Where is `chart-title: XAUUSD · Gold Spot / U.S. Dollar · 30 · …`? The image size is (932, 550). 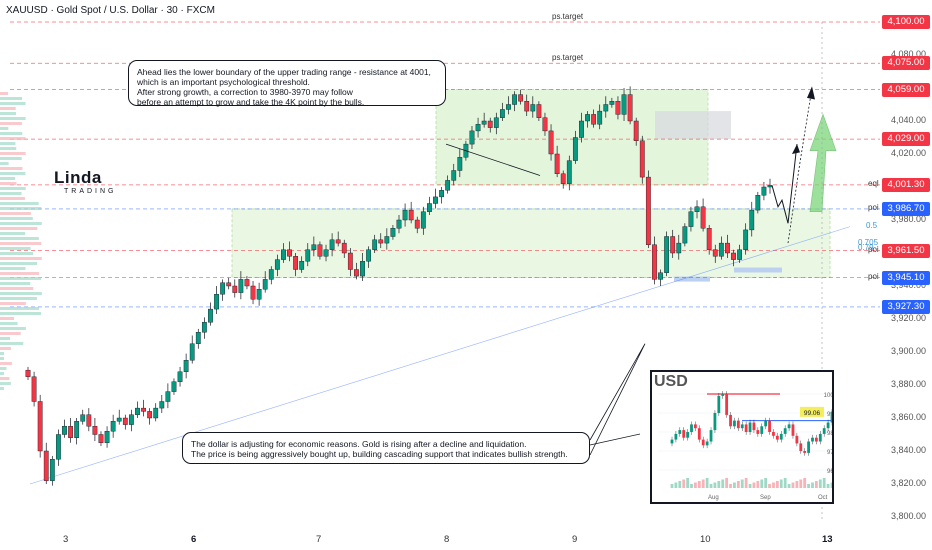 chart-title: XAUUSD · Gold Spot / U.S. Dollar · 30 · … is located at coordinates (110, 10).